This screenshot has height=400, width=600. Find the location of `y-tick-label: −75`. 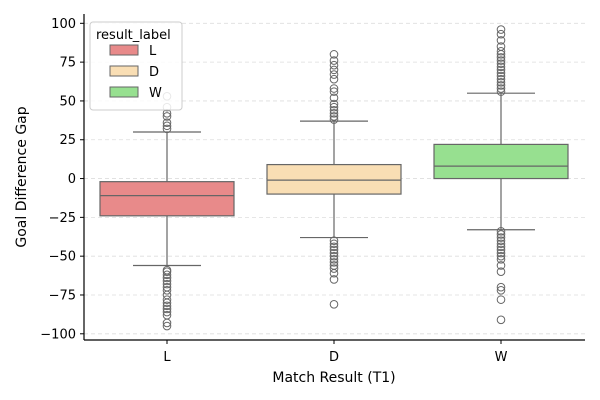

y-tick-label: −75 is located at coordinates (62, 295).